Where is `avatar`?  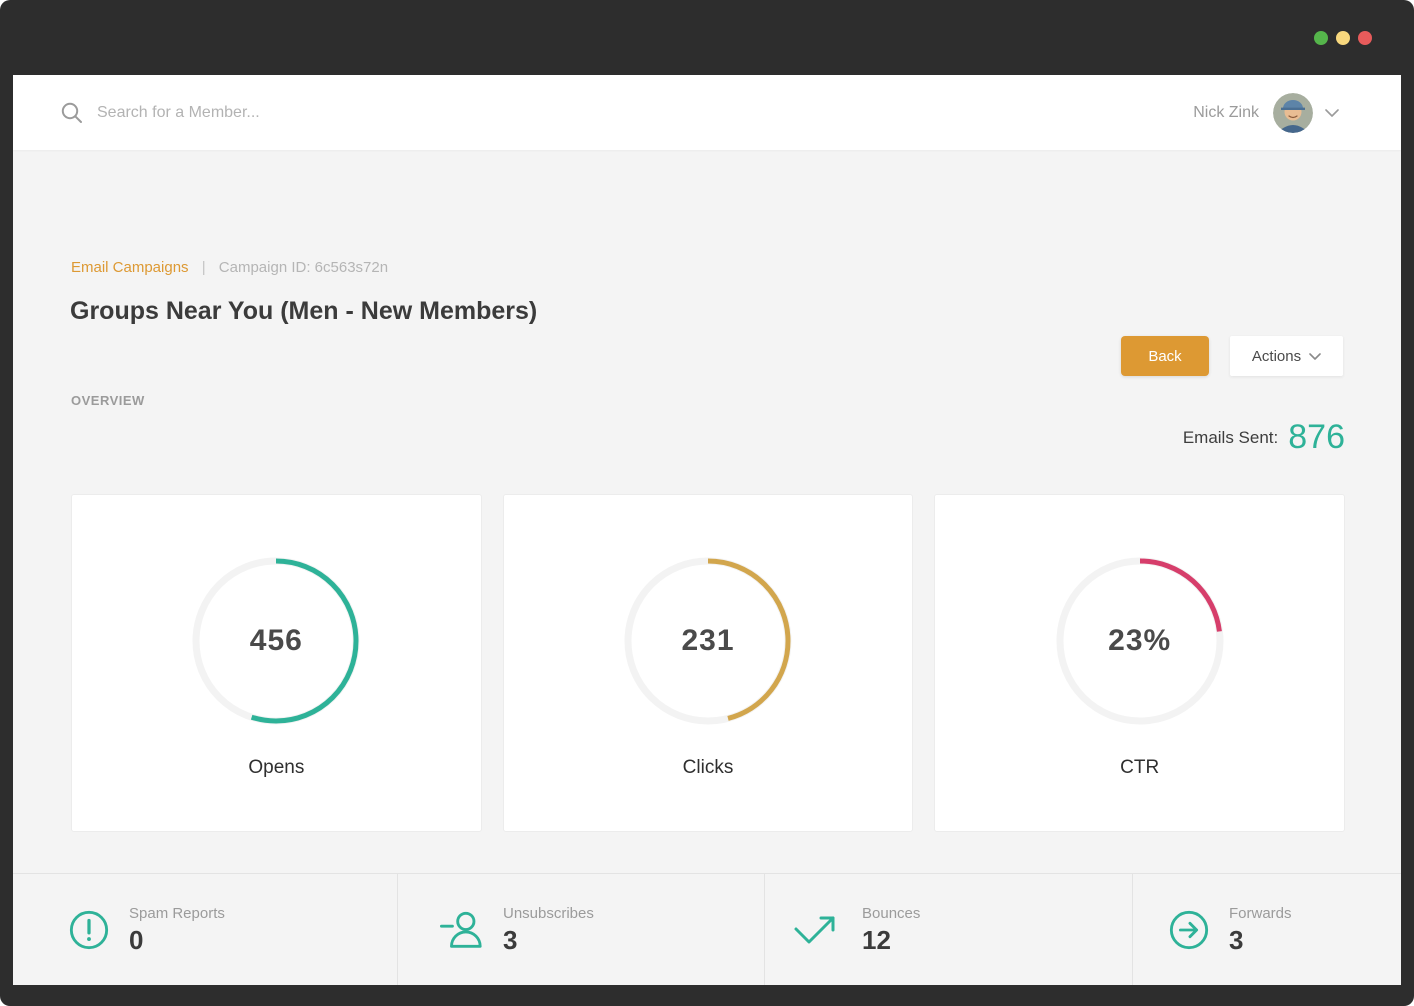 avatar is located at coordinates (1293, 112).